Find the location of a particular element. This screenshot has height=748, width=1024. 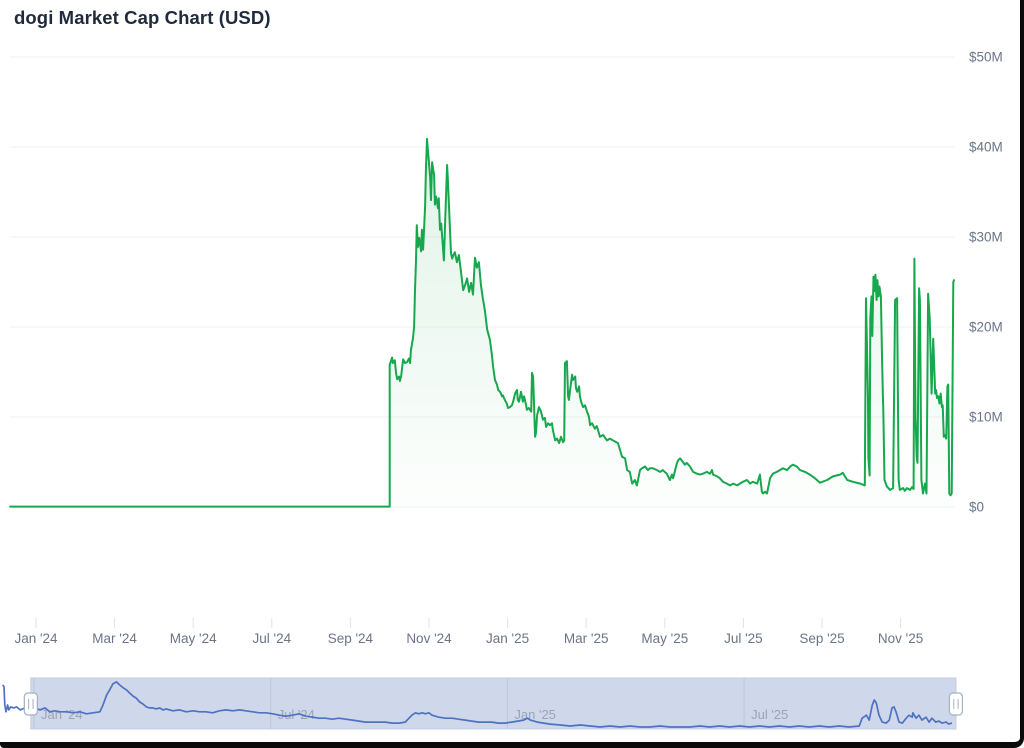

chart-title: dogi Market Cap Chart (USD) is located at coordinates (142, 17).